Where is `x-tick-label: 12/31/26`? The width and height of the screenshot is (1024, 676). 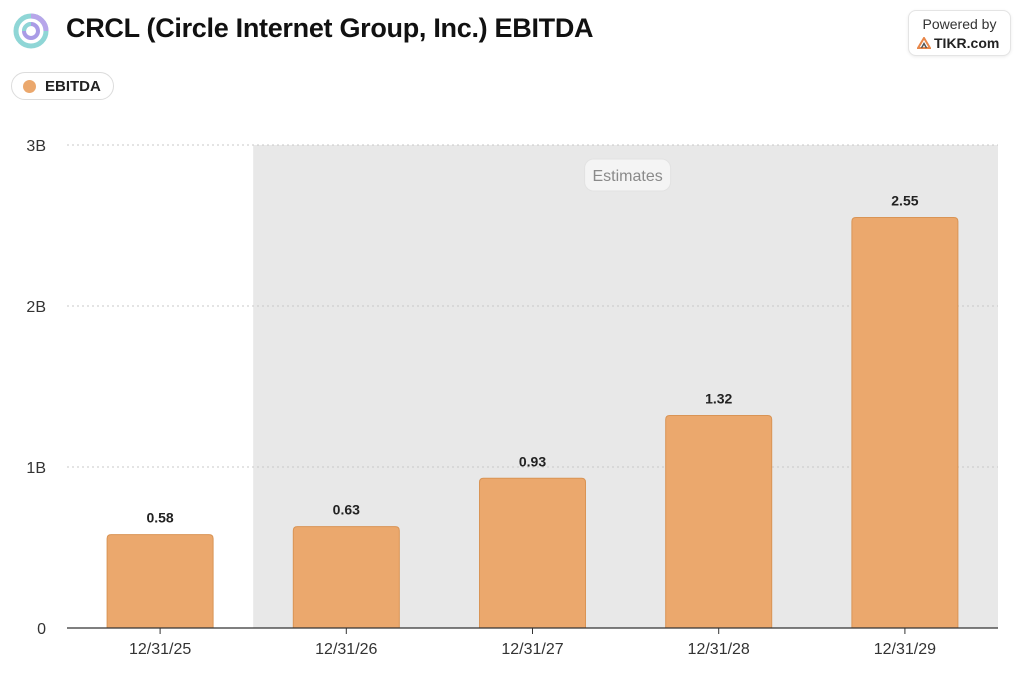
x-tick-label: 12/31/26 is located at coordinates (346, 649).